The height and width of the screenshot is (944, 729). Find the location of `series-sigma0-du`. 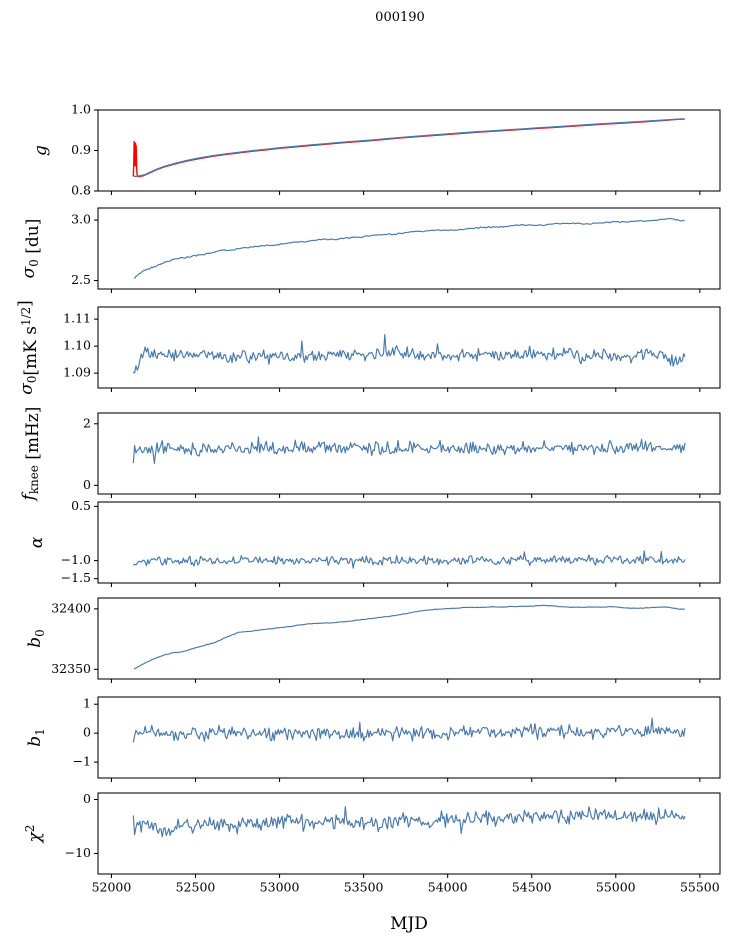

series-sigma0-du is located at coordinates (409, 248).